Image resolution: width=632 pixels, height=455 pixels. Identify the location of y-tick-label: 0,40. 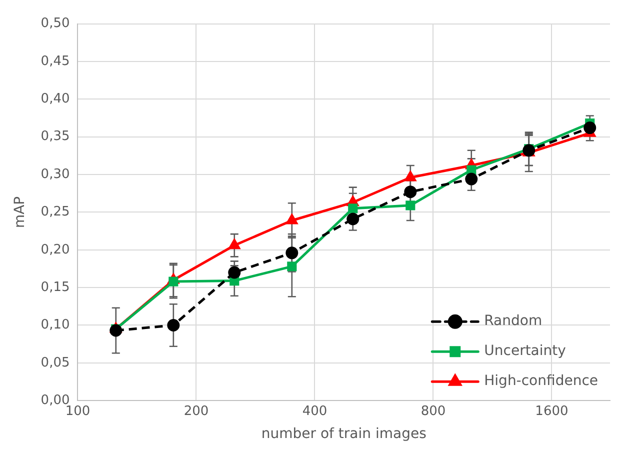
(55, 99).